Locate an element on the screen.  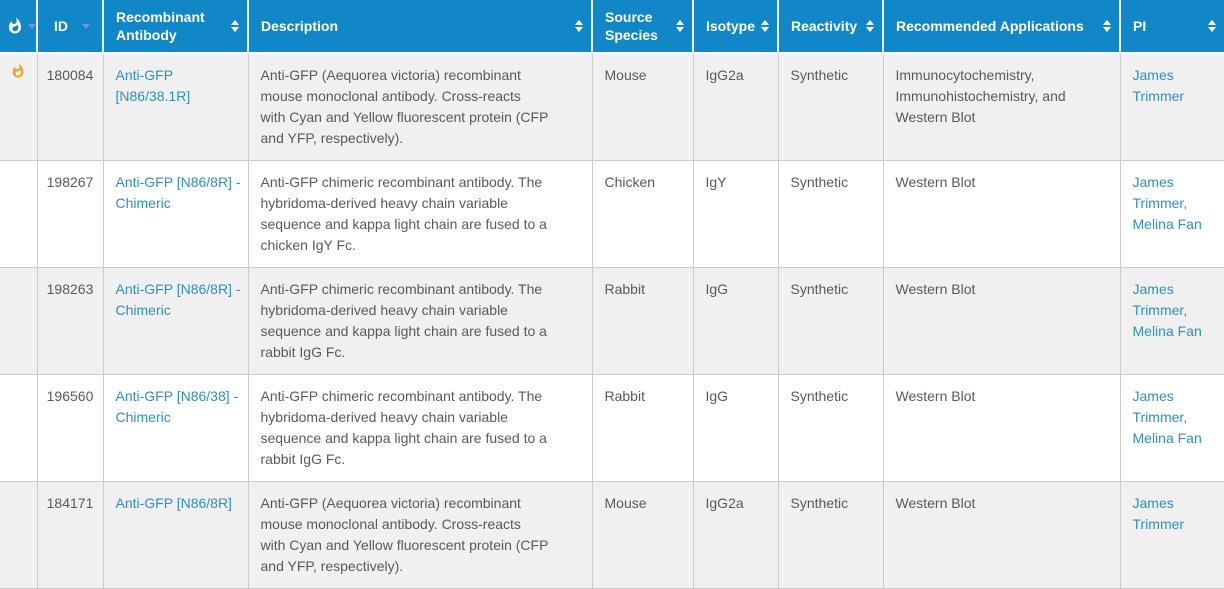
id-cell: 198263 is located at coordinates (70, 321).